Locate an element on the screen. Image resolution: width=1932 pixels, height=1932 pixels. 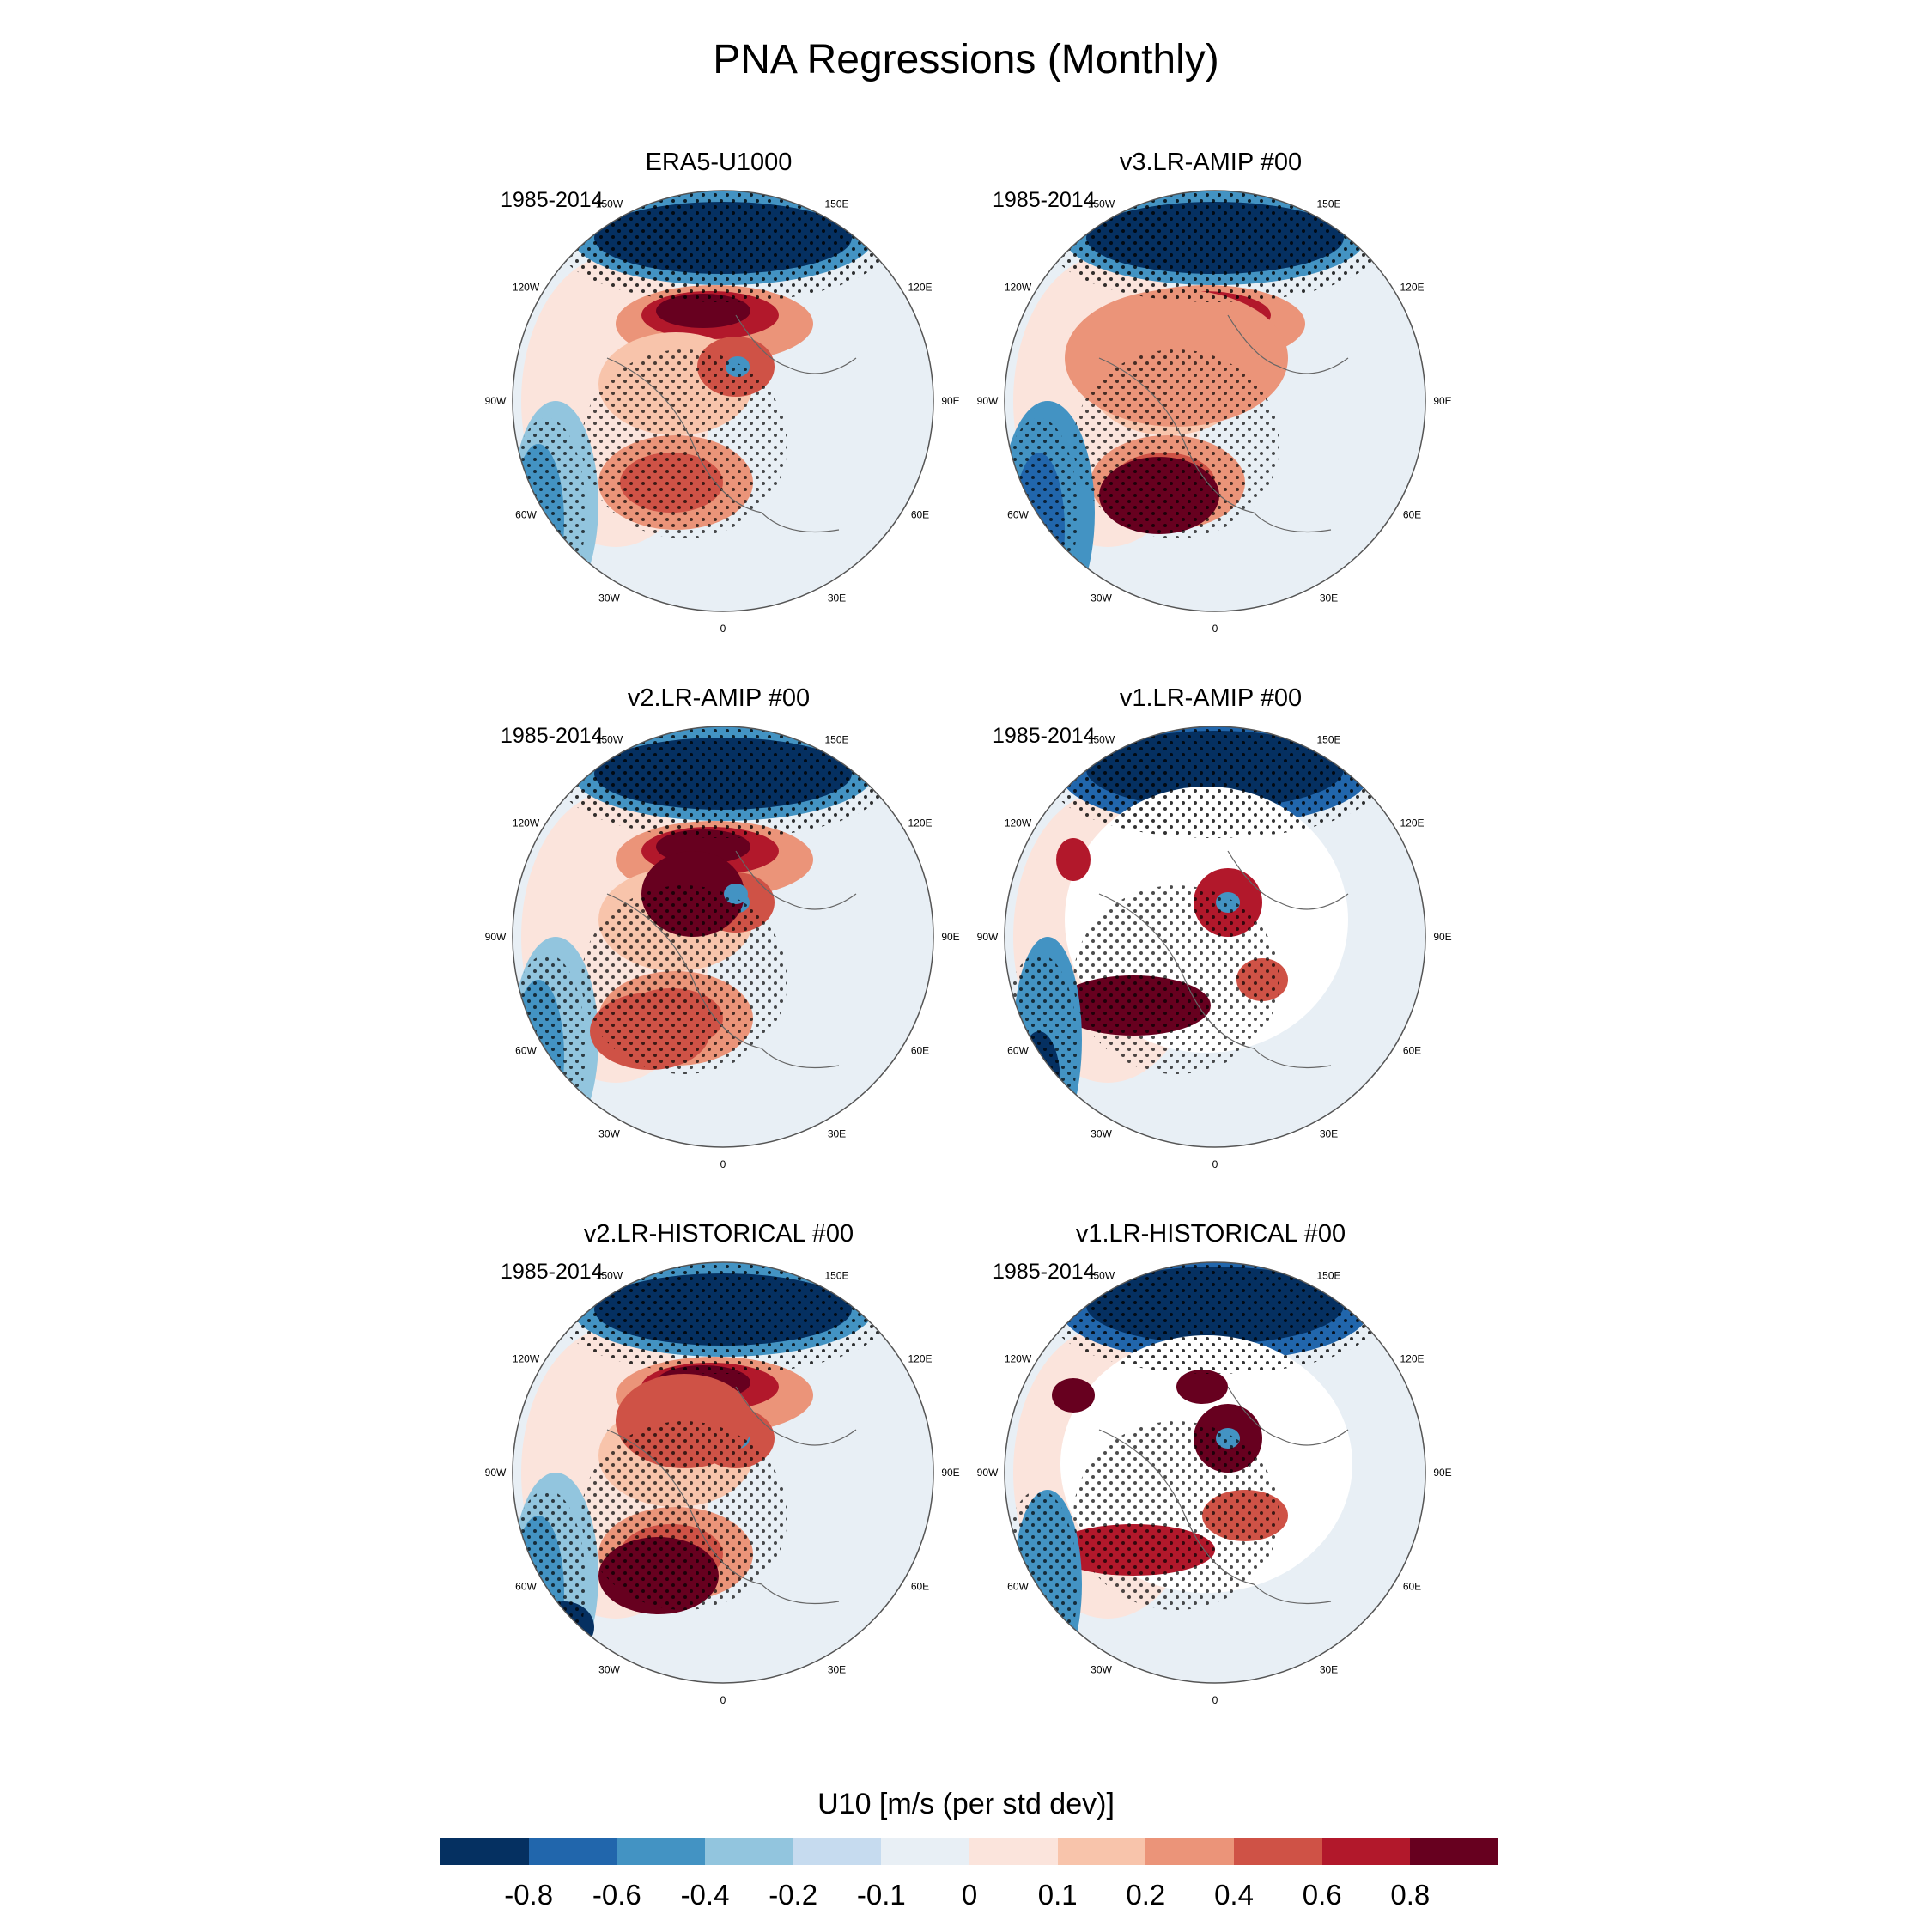
colorbar-tick-label: -0.2 is located at coordinates (793, 1895).